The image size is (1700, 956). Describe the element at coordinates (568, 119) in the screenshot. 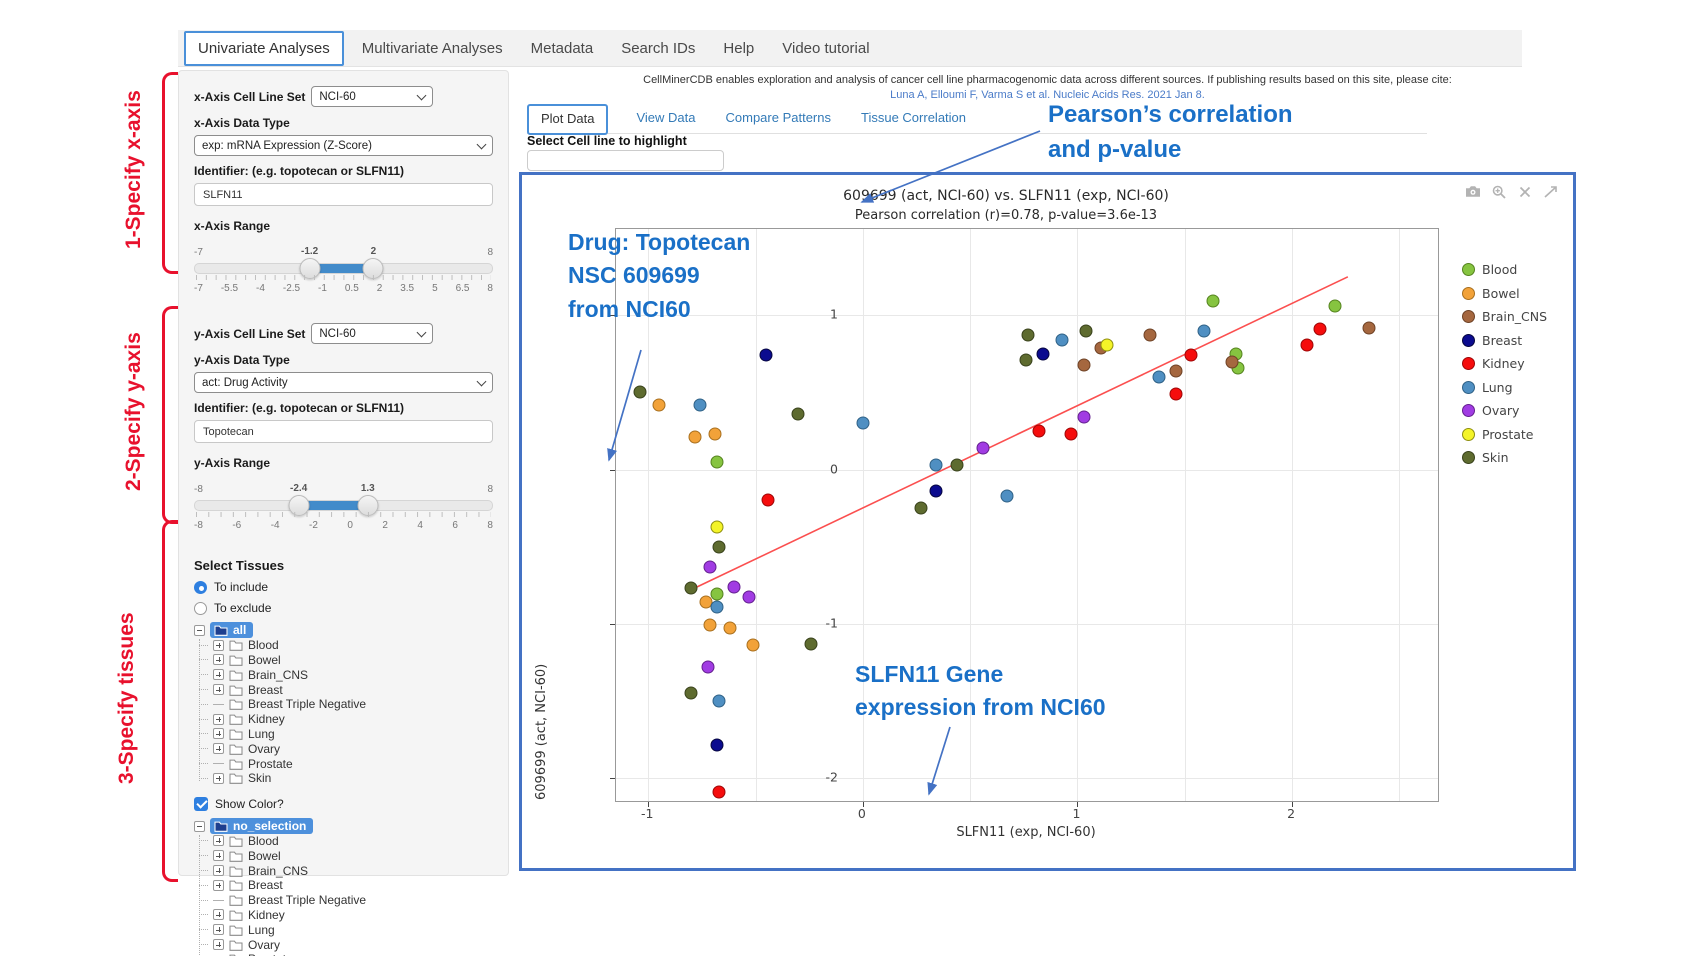

I see `tab-plot-data: Plot Data` at that location.